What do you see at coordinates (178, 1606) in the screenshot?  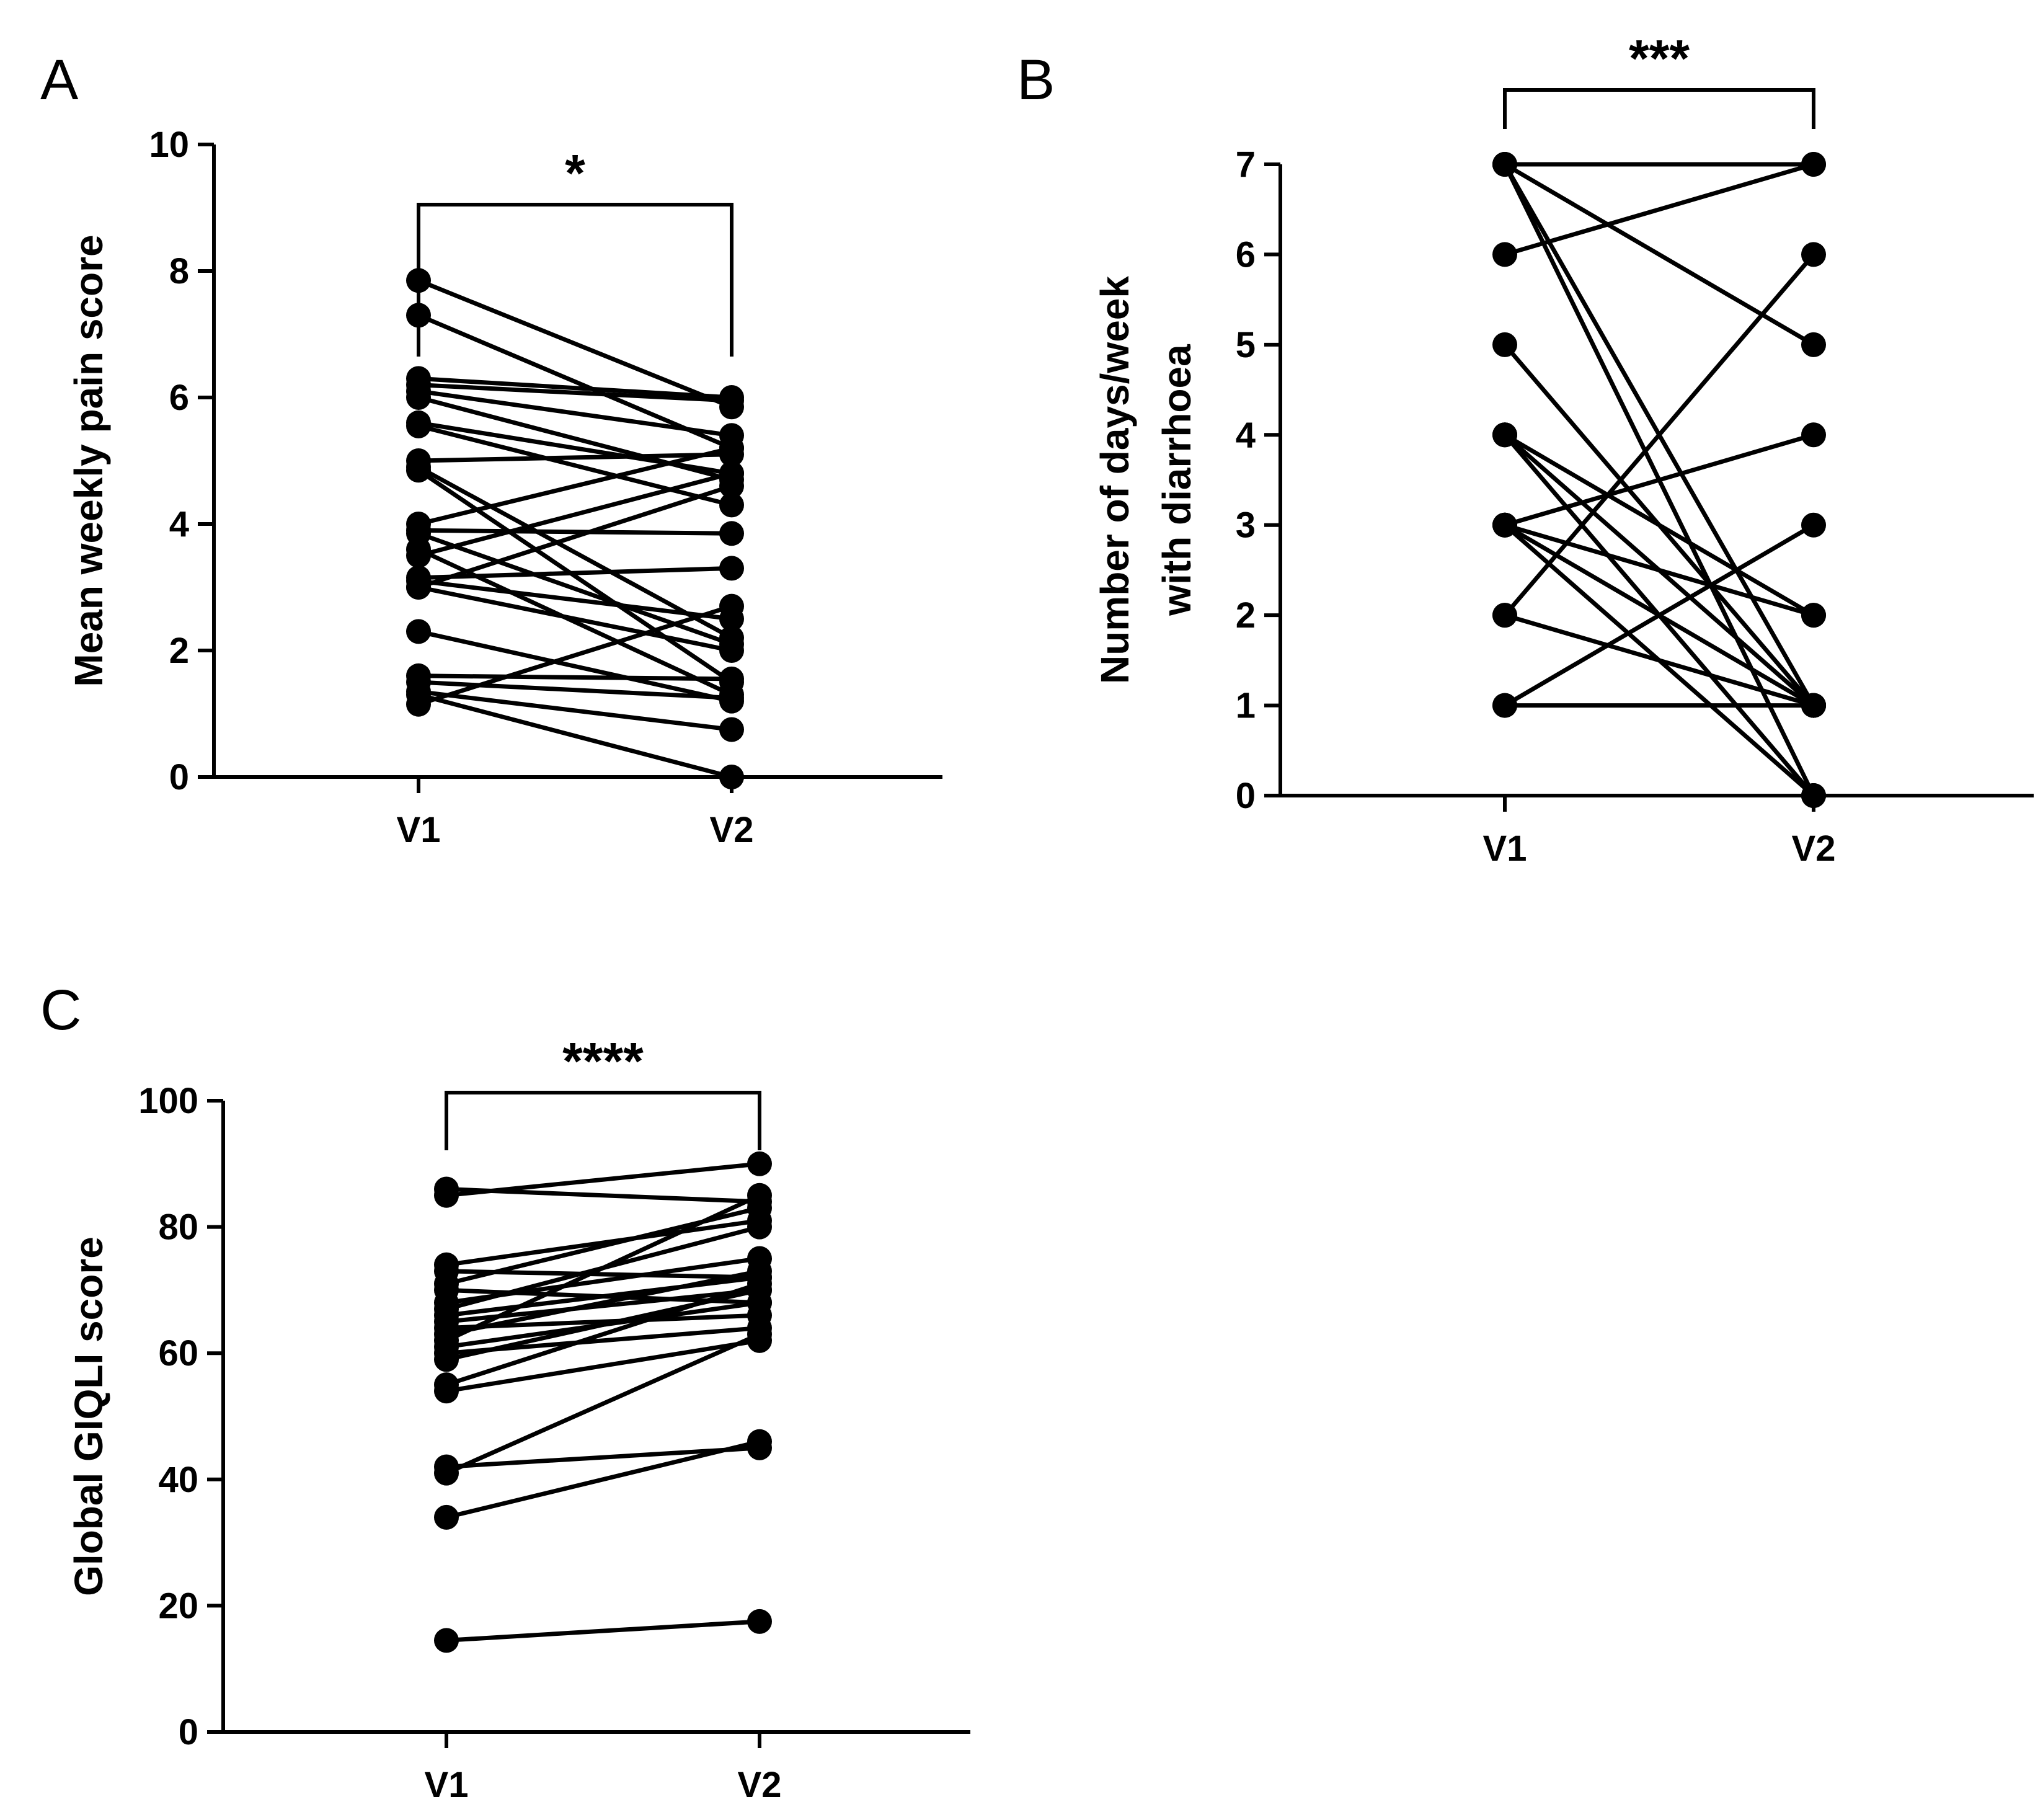 I see `y-tick-label: 20` at bounding box center [178, 1606].